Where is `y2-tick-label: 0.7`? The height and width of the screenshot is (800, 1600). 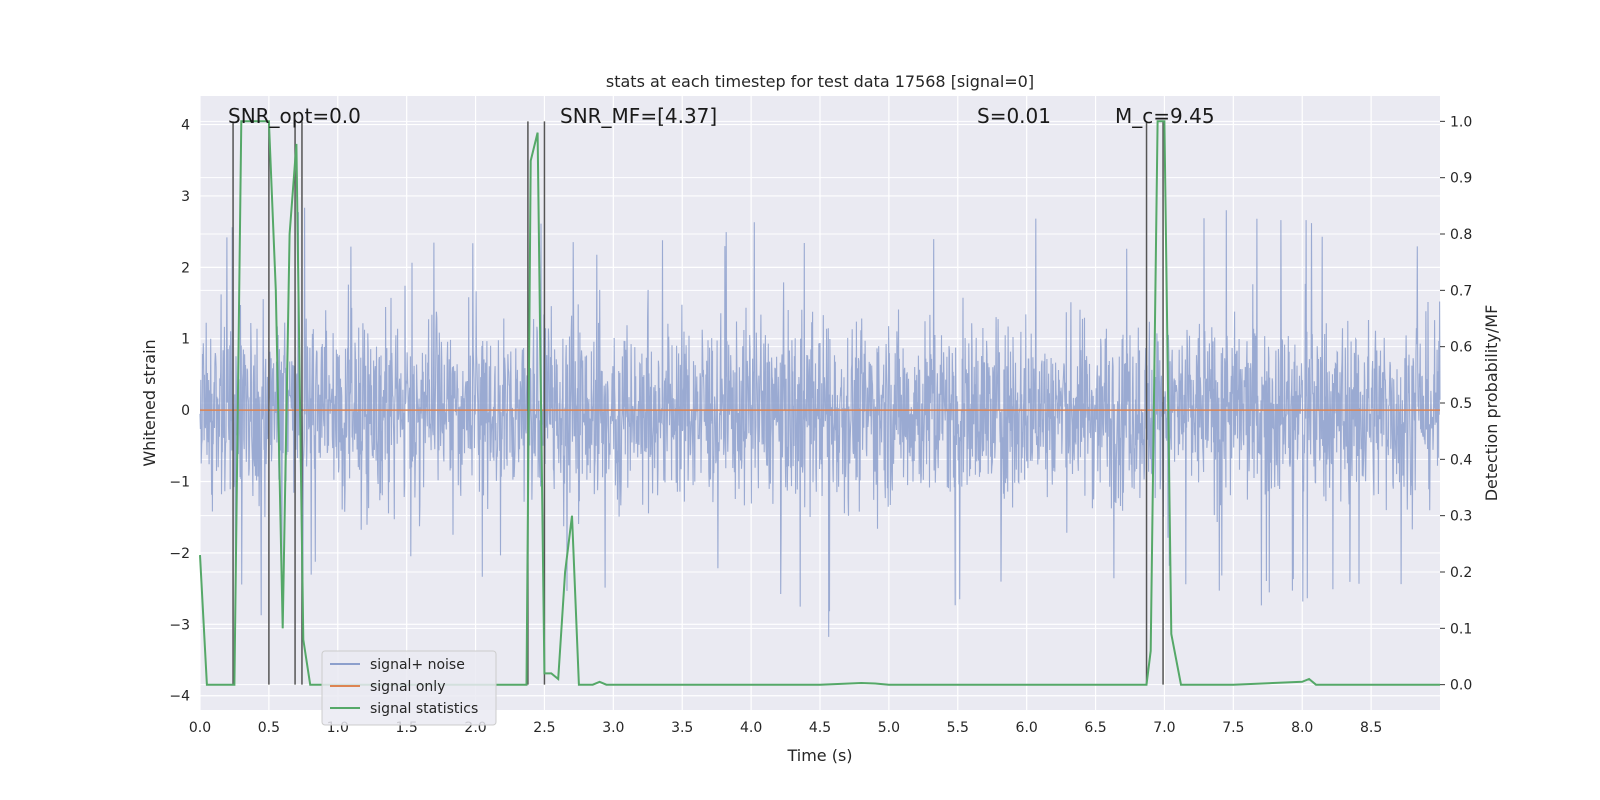
y2-tick-label: 0.7 is located at coordinates (1461, 291).